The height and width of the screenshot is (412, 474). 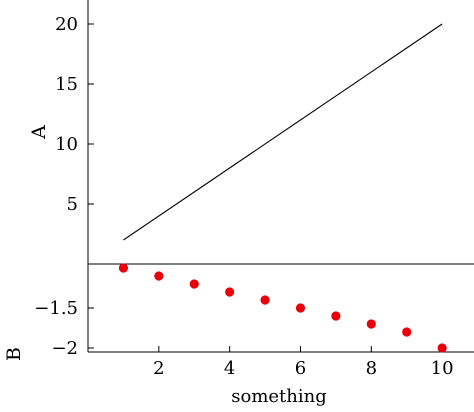 I want to click on top-y-tick-label: 5, so click(x=72, y=204).